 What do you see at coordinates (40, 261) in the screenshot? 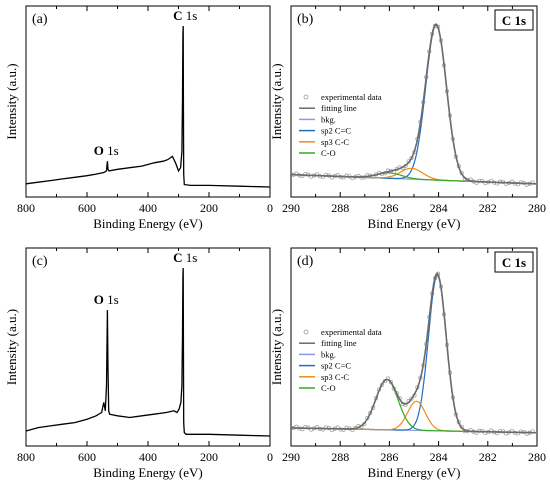
I see `panel-label: (c)` at bounding box center [40, 261].